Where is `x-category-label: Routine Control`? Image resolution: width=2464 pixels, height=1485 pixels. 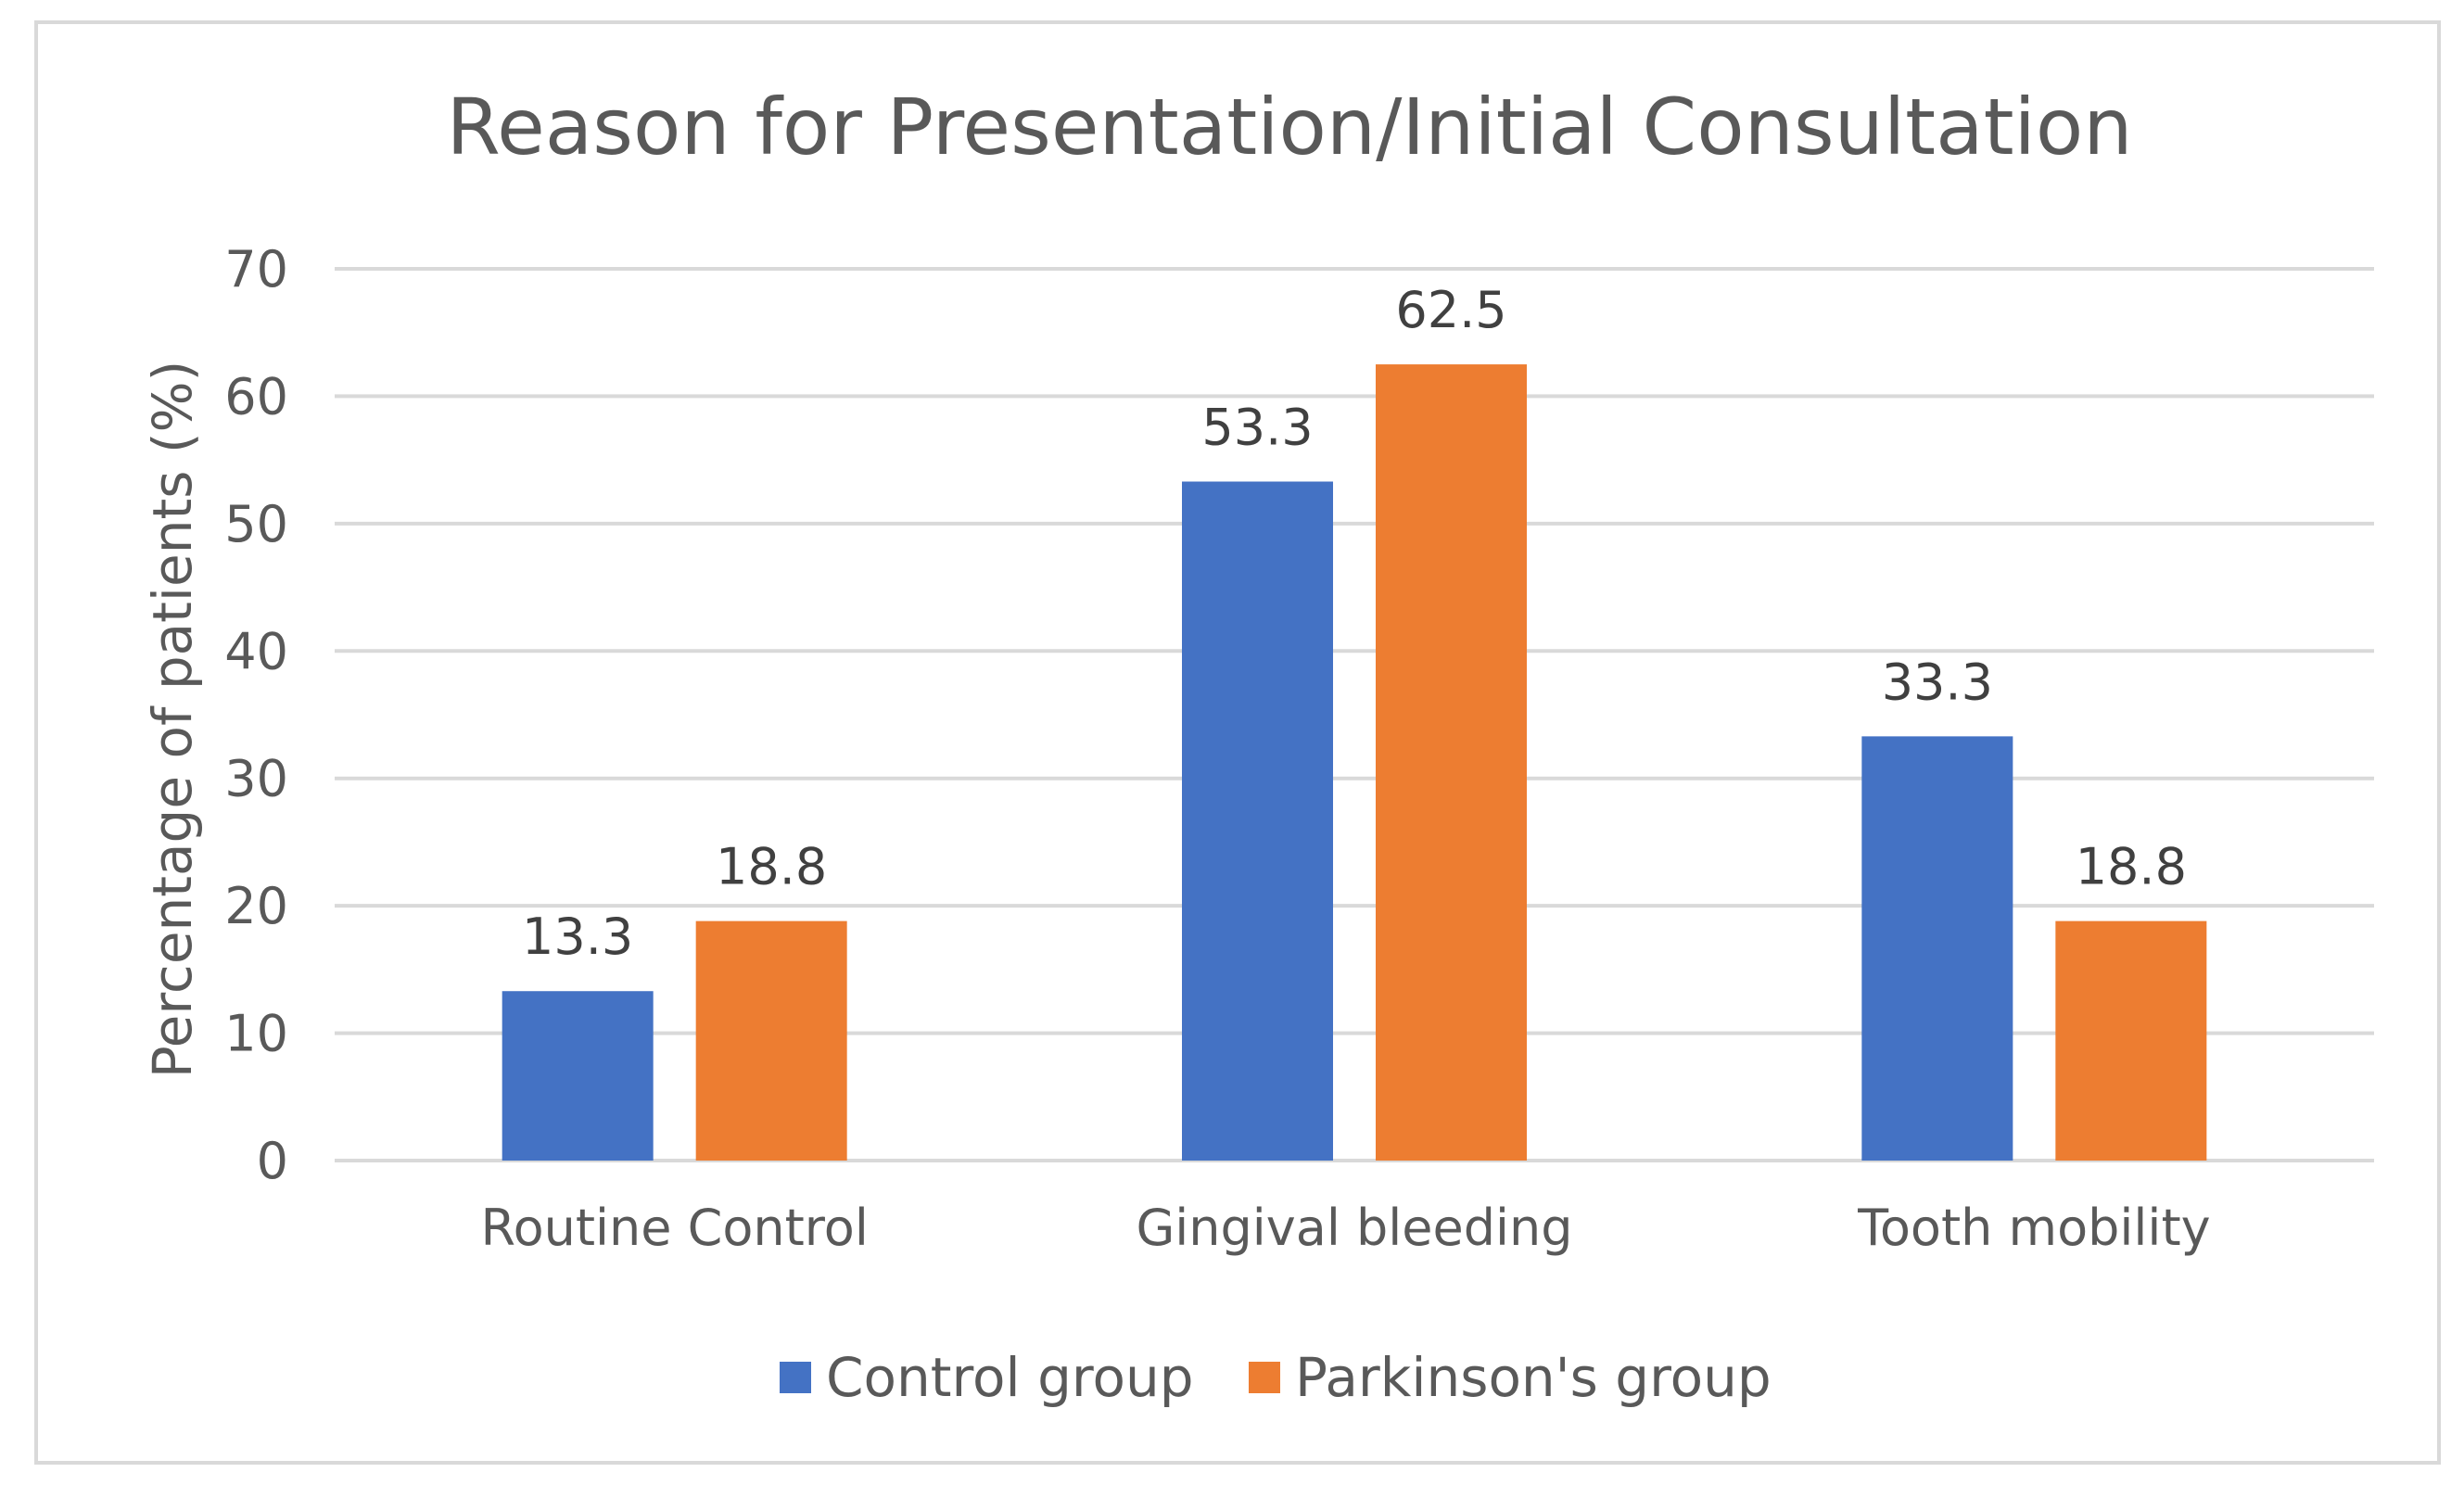 x-category-label: Routine Control is located at coordinates (674, 1228).